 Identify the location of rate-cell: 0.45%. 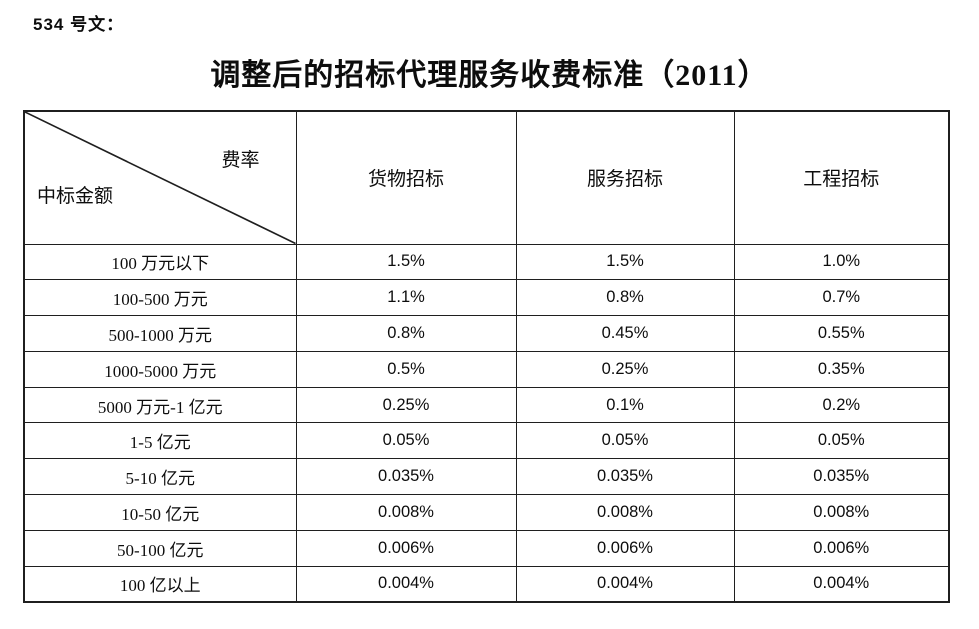
(625, 333).